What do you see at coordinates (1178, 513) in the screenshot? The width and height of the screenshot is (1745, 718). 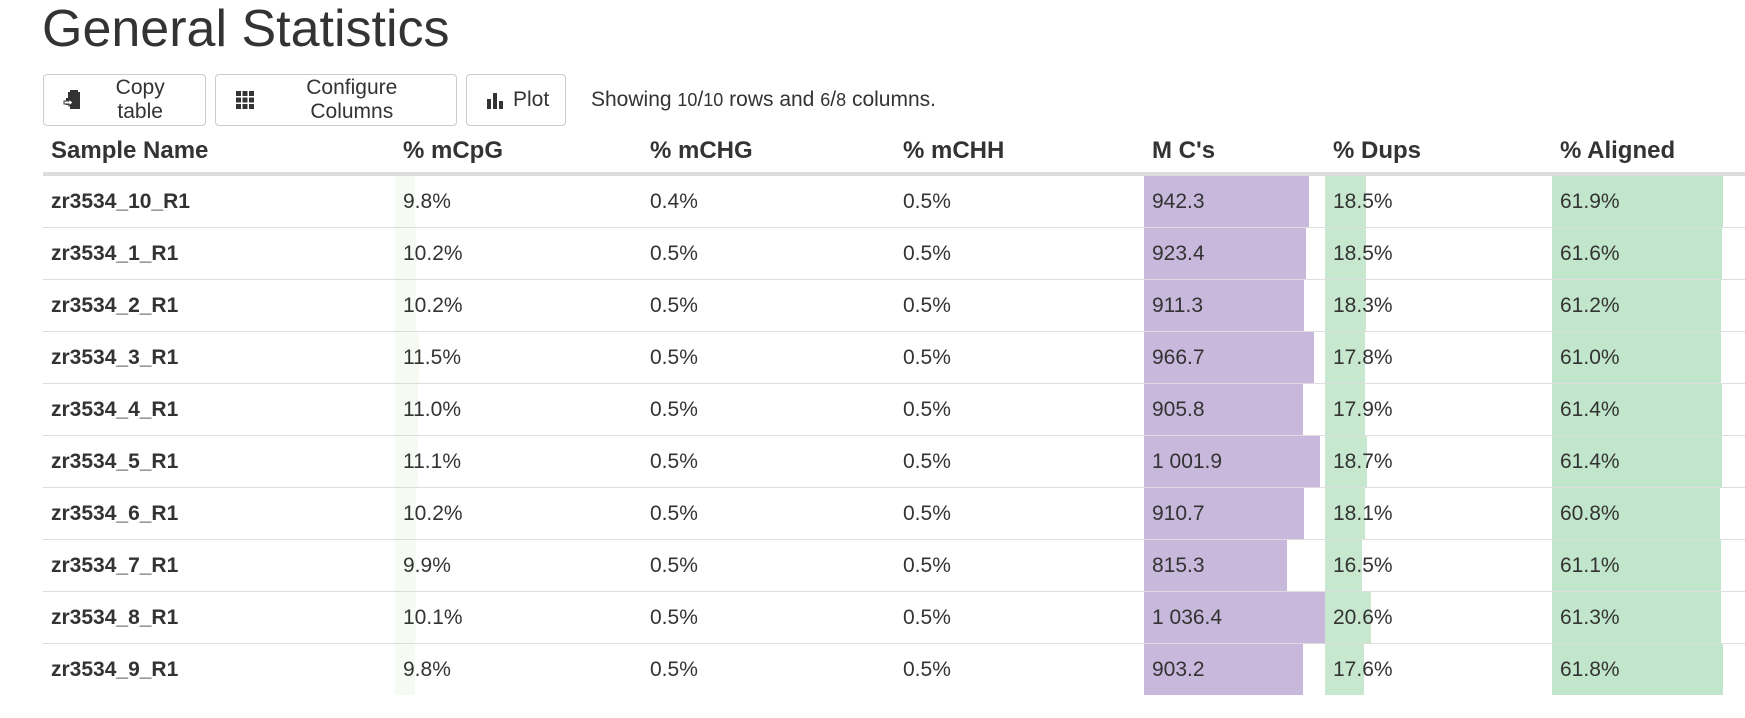 I see `mcs-value: 910.7` at bounding box center [1178, 513].